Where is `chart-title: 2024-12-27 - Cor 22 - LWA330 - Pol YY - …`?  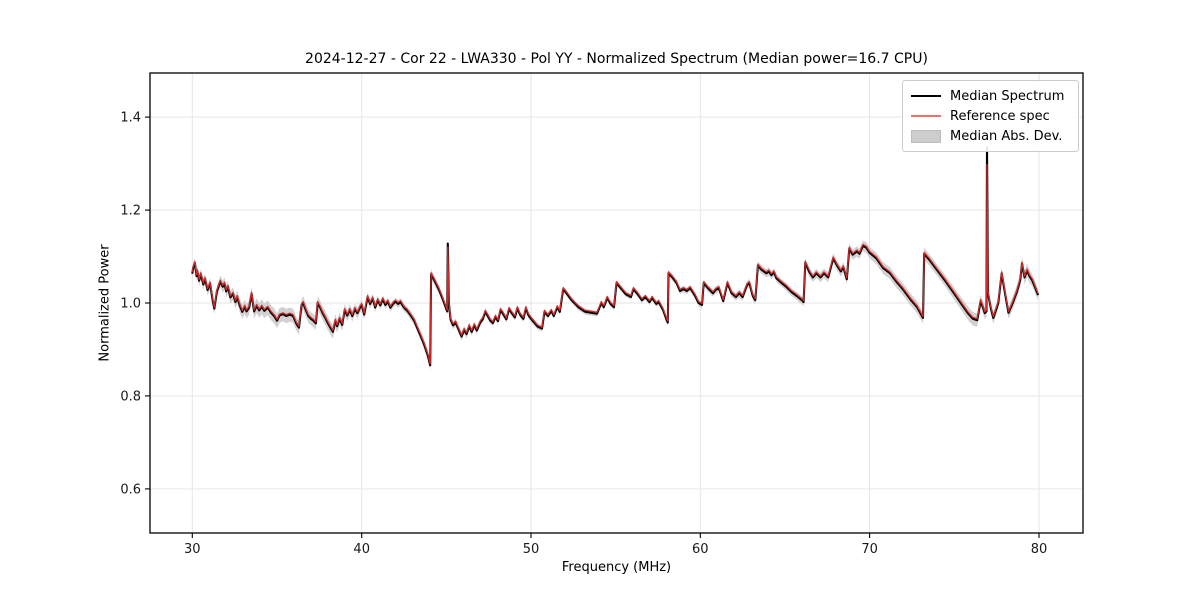 chart-title: 2024-12-27 - Cor 22 - LWA330 - Pol YY - … is located at coordinates (616, 59).